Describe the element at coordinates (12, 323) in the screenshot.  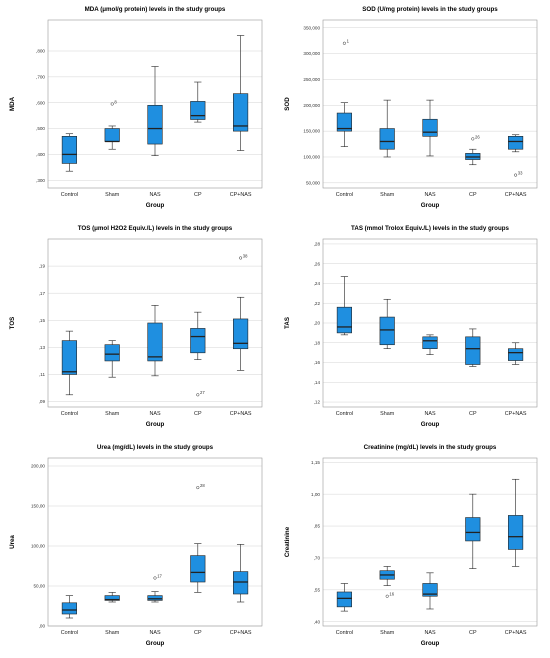
I see `y-axis-label: TOS` at that location.